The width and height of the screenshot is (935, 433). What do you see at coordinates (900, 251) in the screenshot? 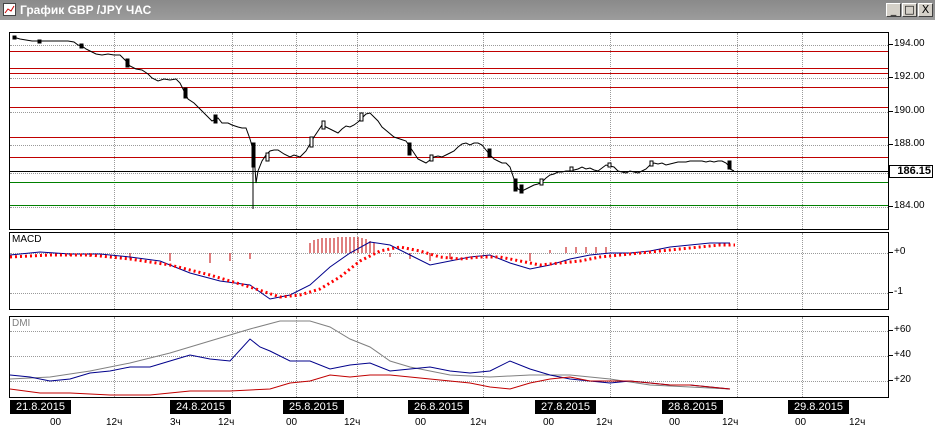
I see `macd-axis-label: +0` at bounding box center [900, 251].